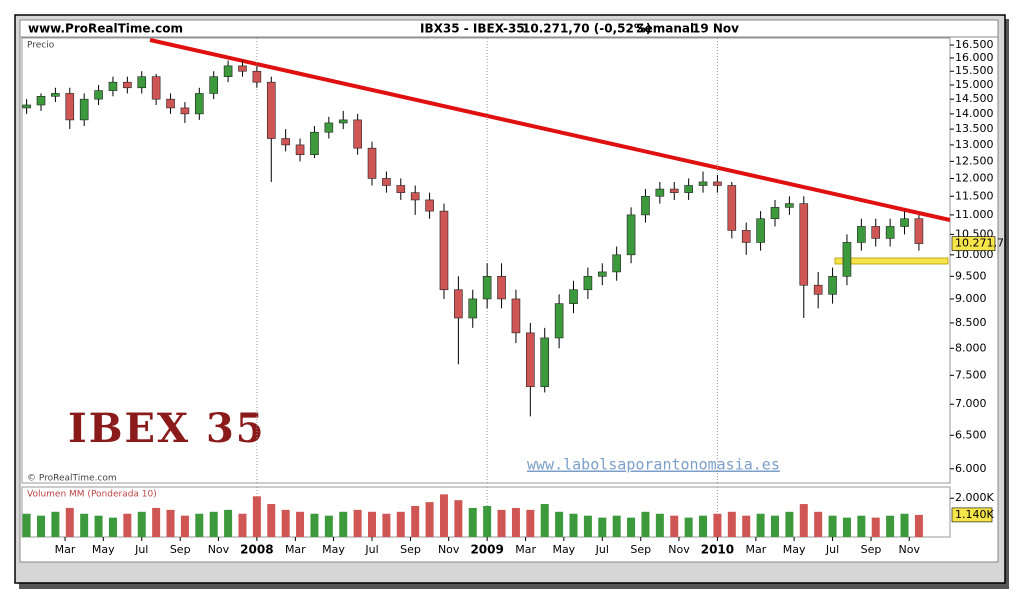  I want to click on y-tick-label: 10.000, so click(974, 254).